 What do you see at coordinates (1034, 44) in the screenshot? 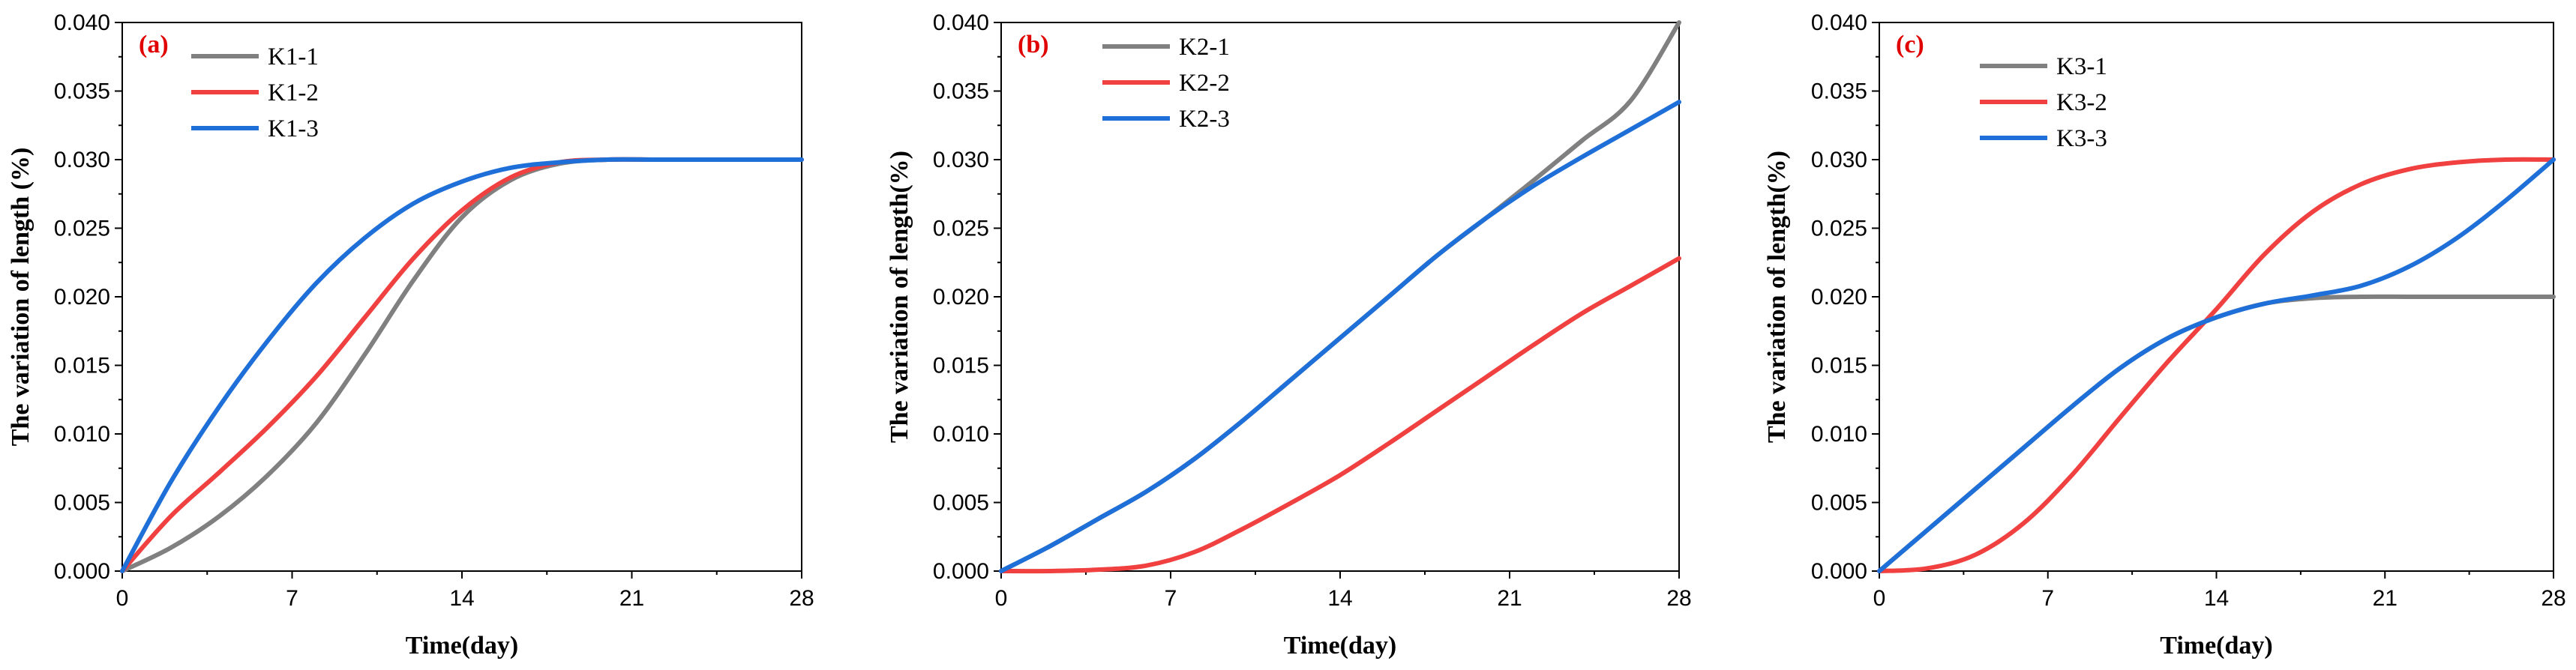
I see `panel-label: (b)` at bounding box center [1034, 44].